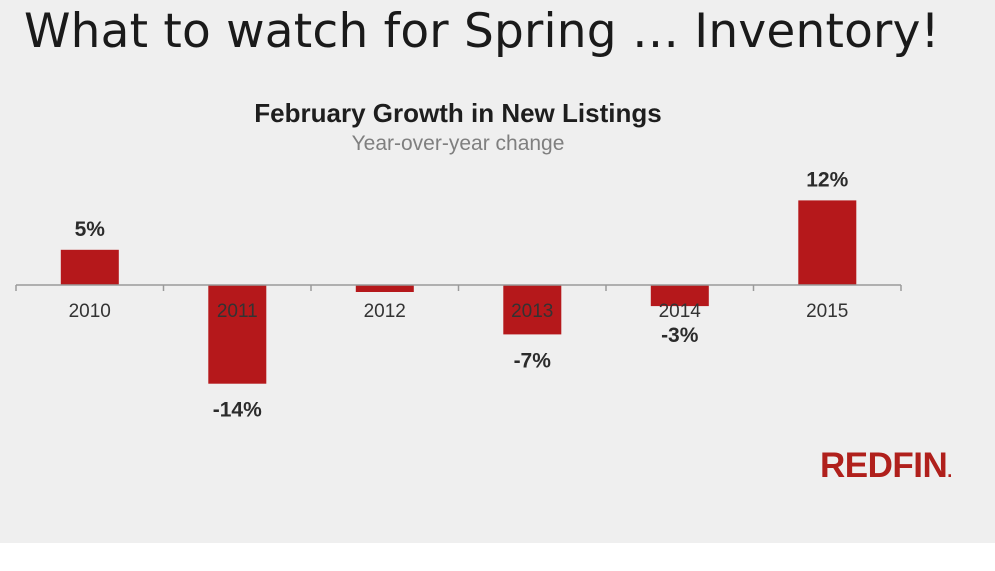 The height and width of the screenshot is (571, 995). What do you see at coordinates (482, 31) in the screenshot?
I see `slide-title: What to watch for Spring … Inventory!` at bounding box center [482, 31].